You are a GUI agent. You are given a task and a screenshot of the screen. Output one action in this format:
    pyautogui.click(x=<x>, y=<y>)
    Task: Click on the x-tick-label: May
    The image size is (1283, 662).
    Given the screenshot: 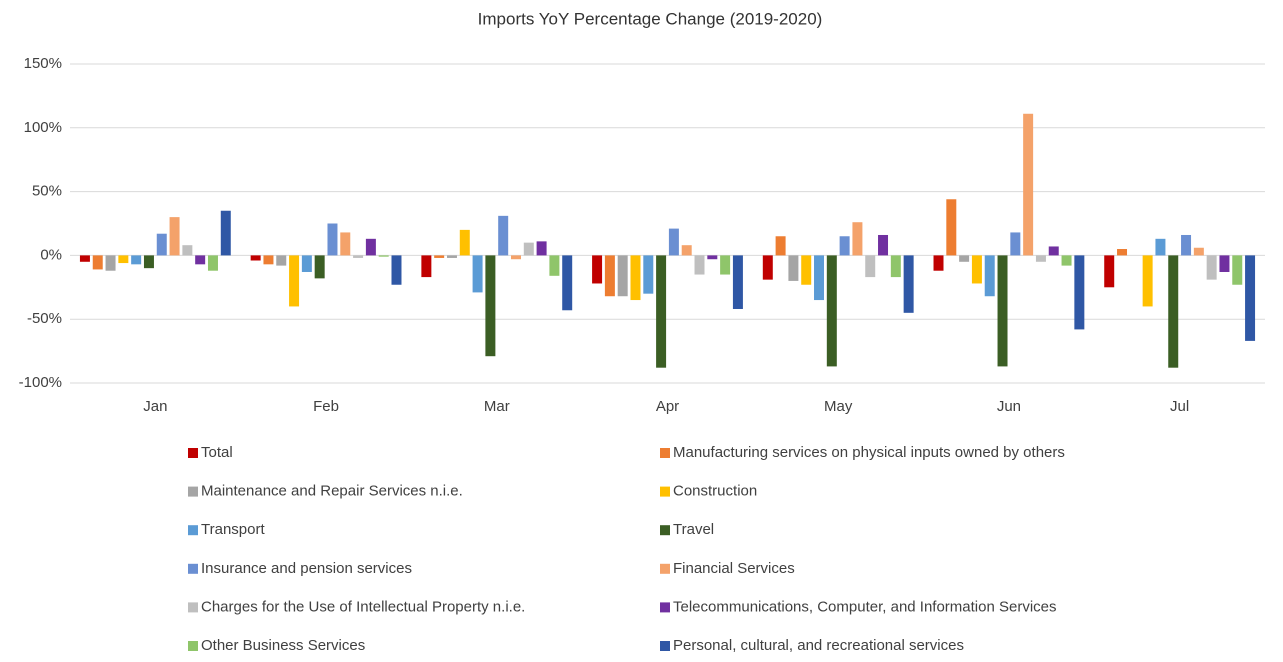 What is the action you would take?
    pyautogui.click(x=838, y=406)
    